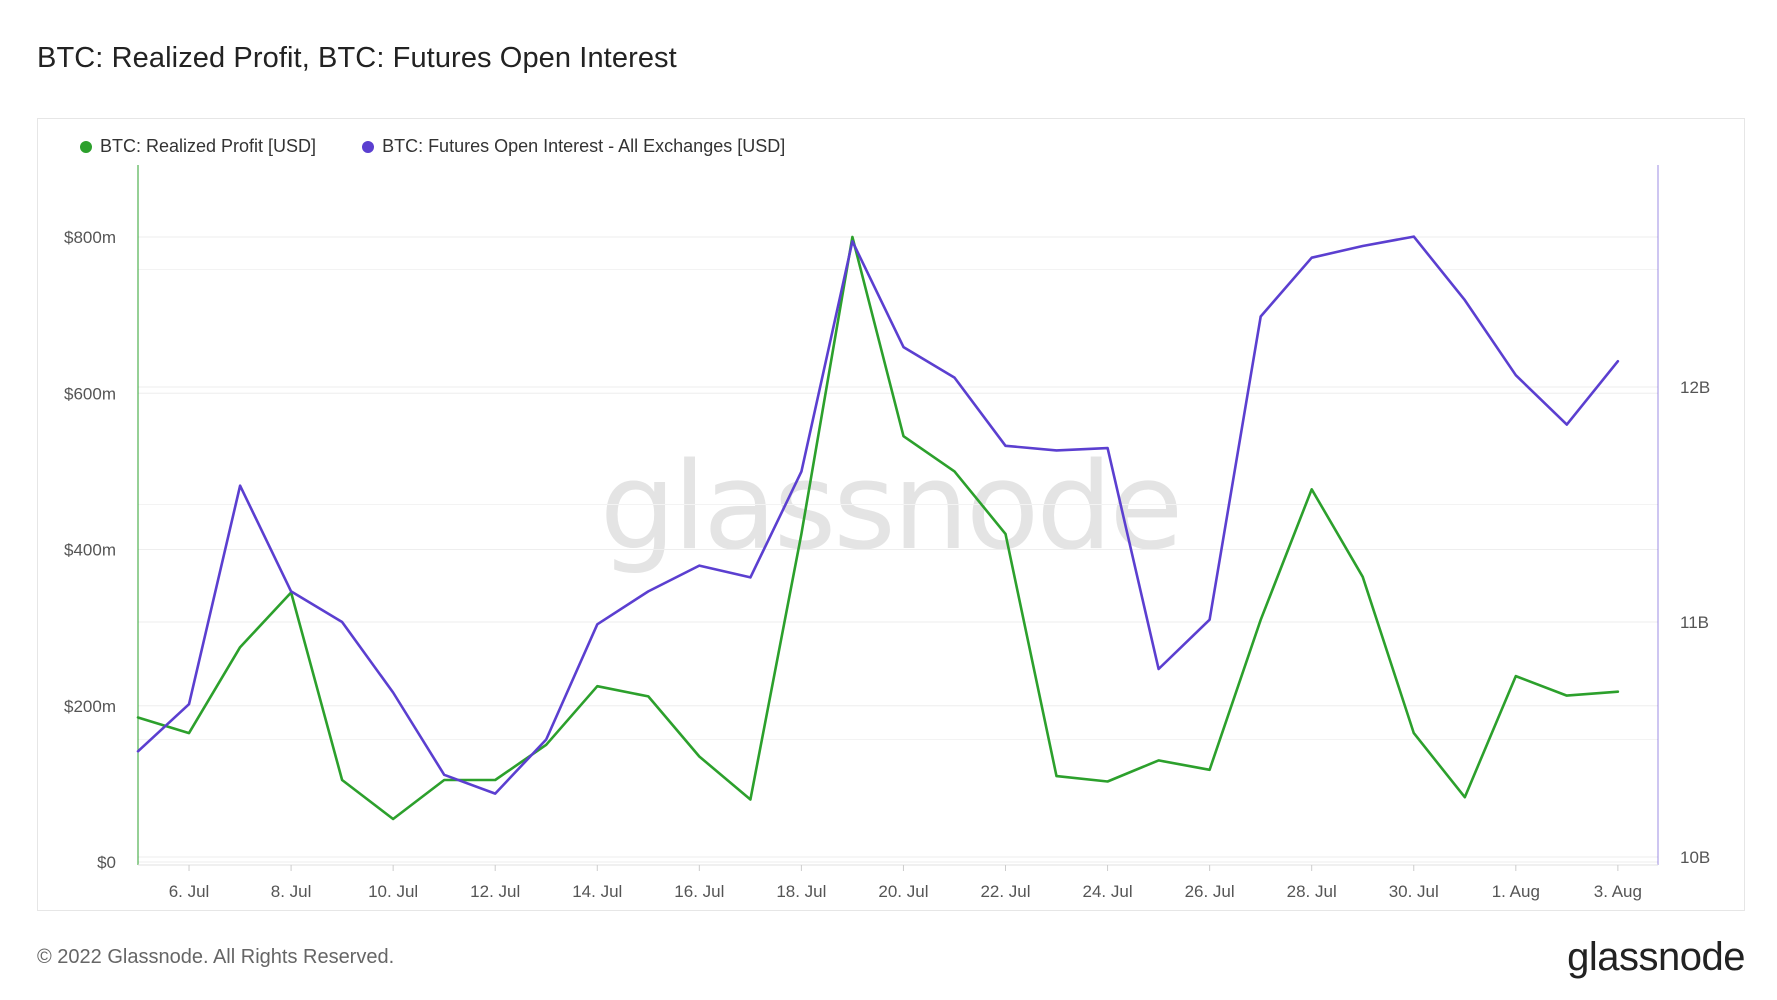  Describe the element at coordinates (1516, 891) in the screenshot. I see `x-tick-label: 1. Aug` at that location.